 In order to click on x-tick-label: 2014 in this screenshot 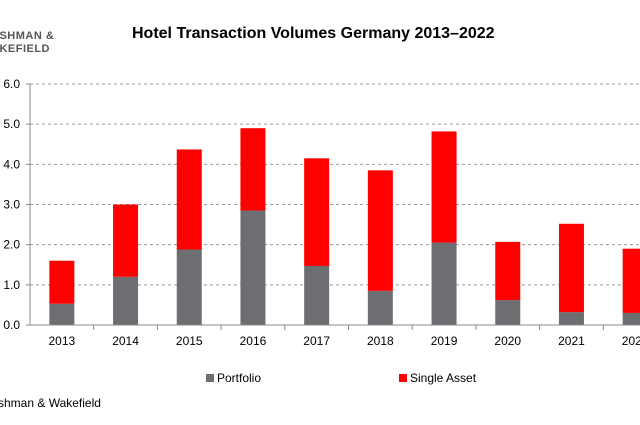, I will do `click(125, 341)`.